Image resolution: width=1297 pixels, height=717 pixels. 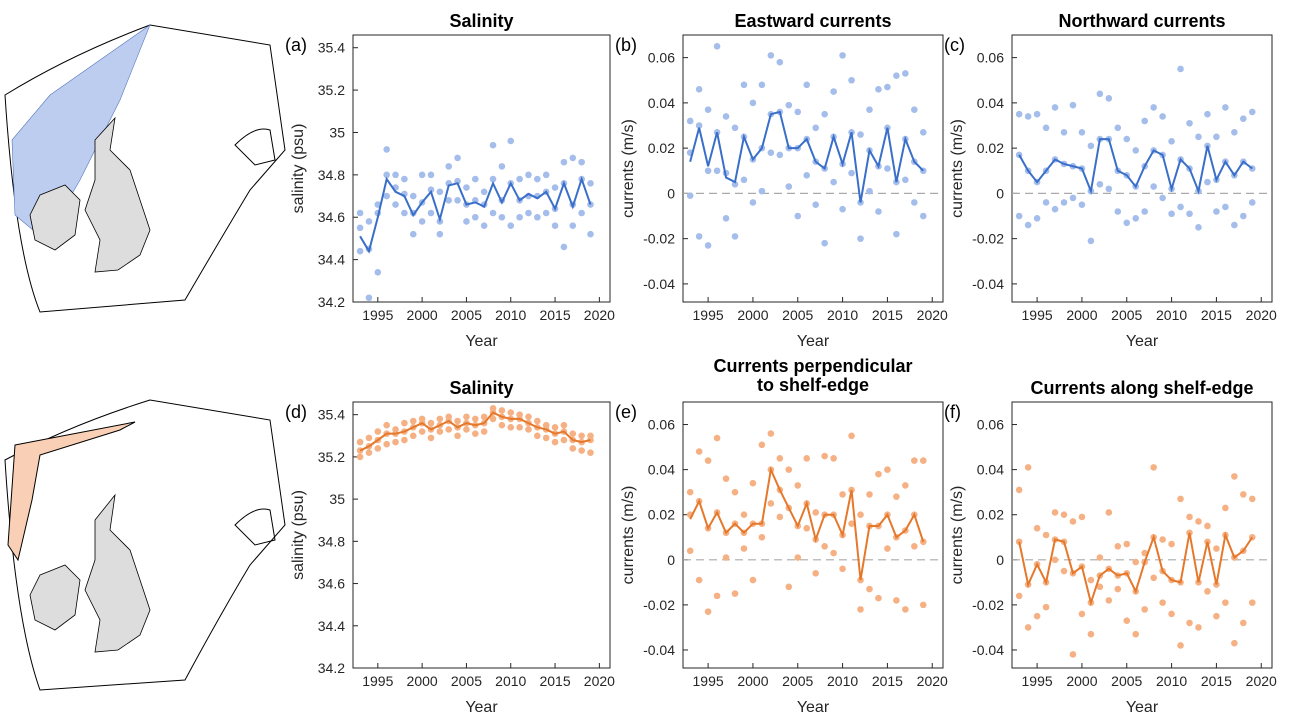 I want to click on chart-title: Currents perpendicular, so click(x=812, y=366).